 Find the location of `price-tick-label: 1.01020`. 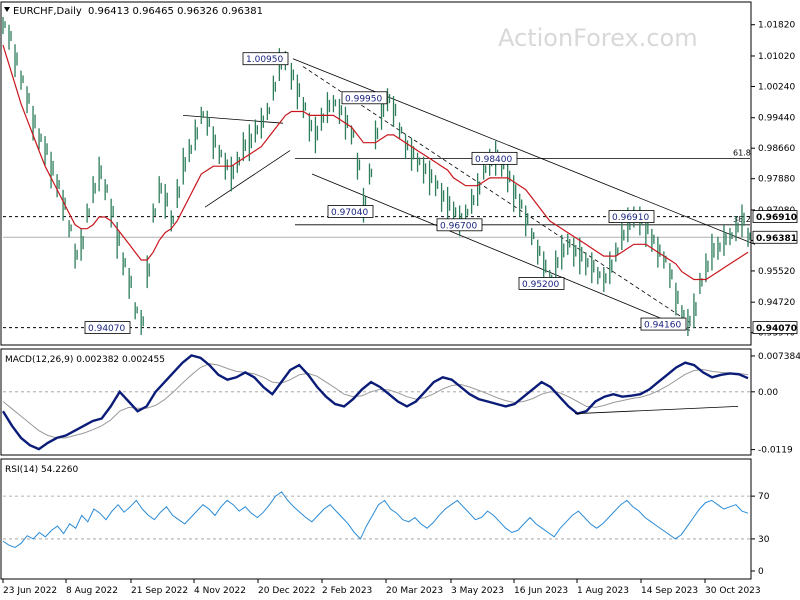

price-tick-label: 1.01020 is located at coordinates (776, 57).